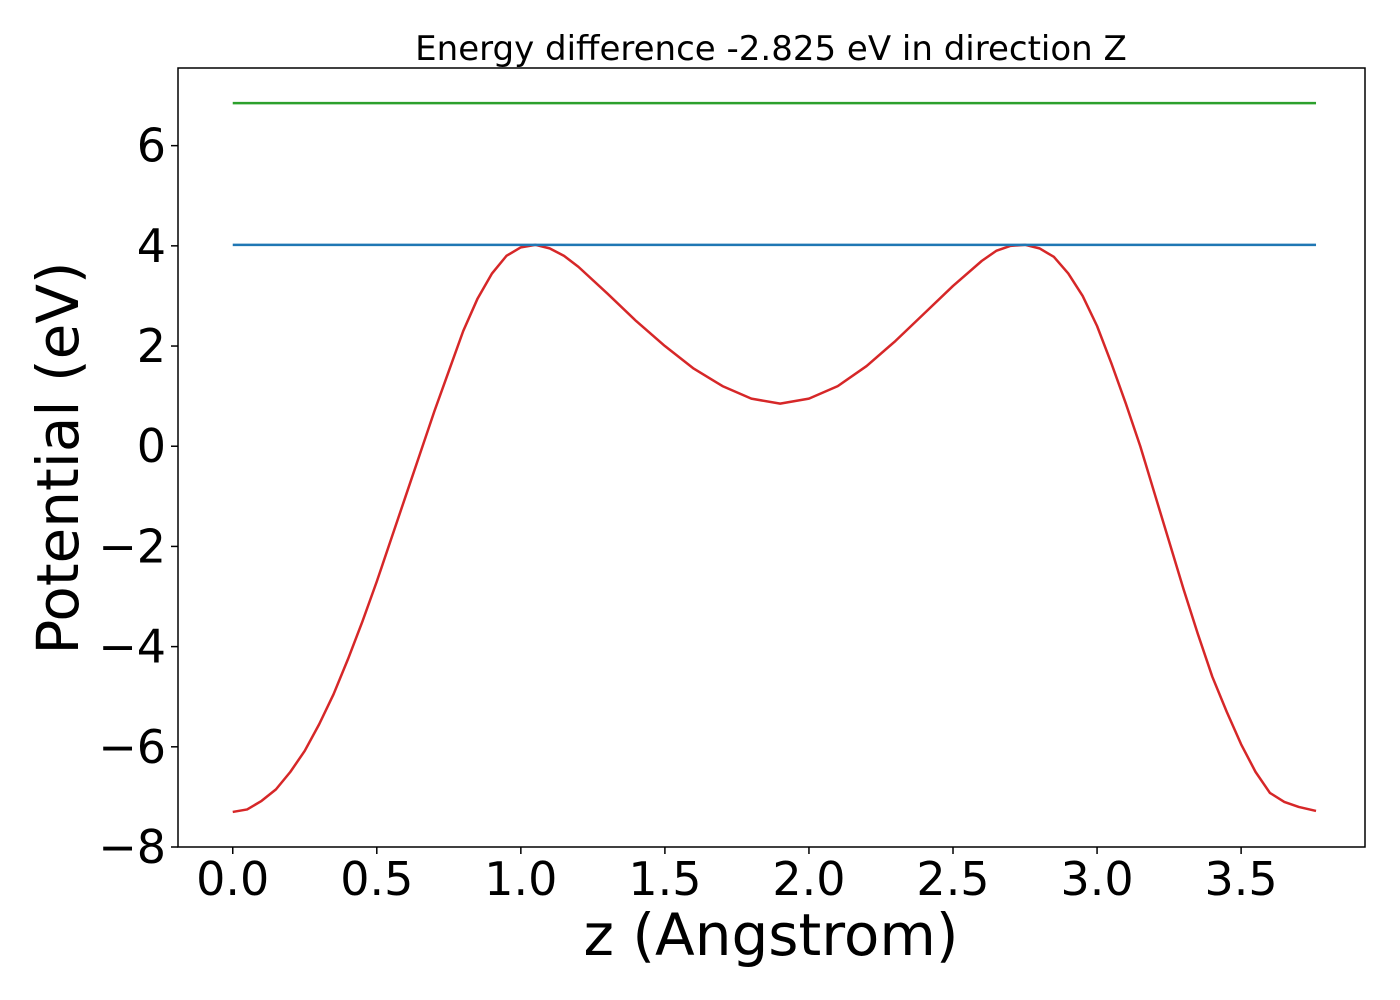 Image resolution: width=1400 pixels, height=1000 pixels. I want to click on y-tick-label: 2, so click(151, 346).